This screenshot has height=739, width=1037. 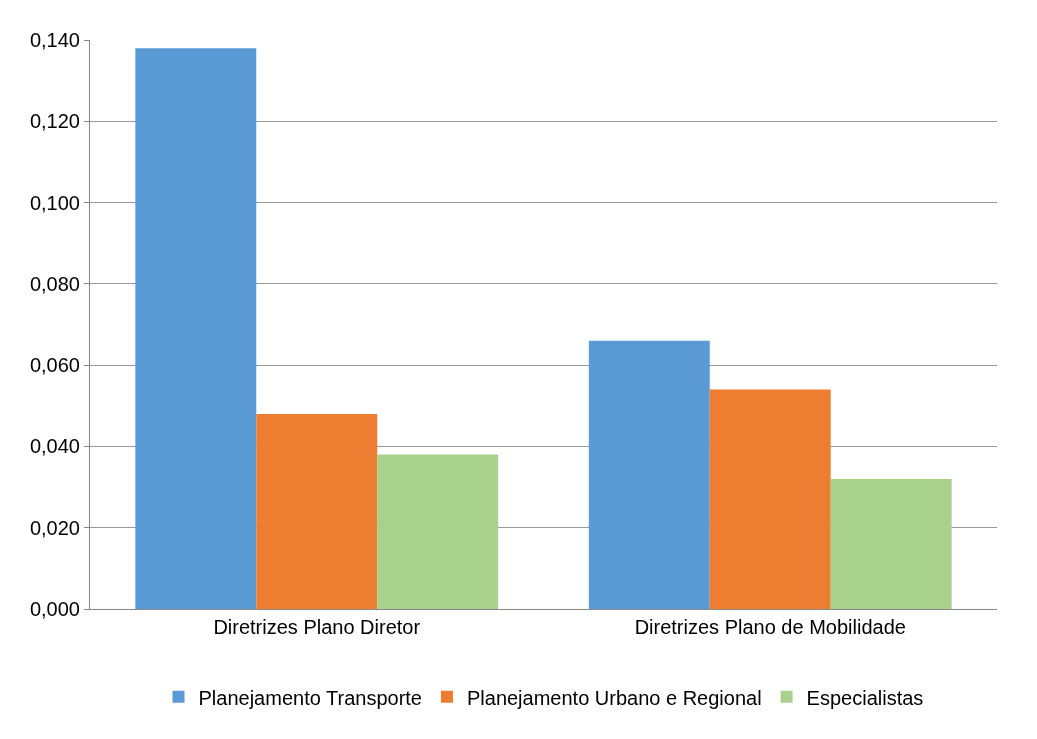 I want to click on legend-label: Planejamento Urbano e Regional, so click(x=614, y=697).